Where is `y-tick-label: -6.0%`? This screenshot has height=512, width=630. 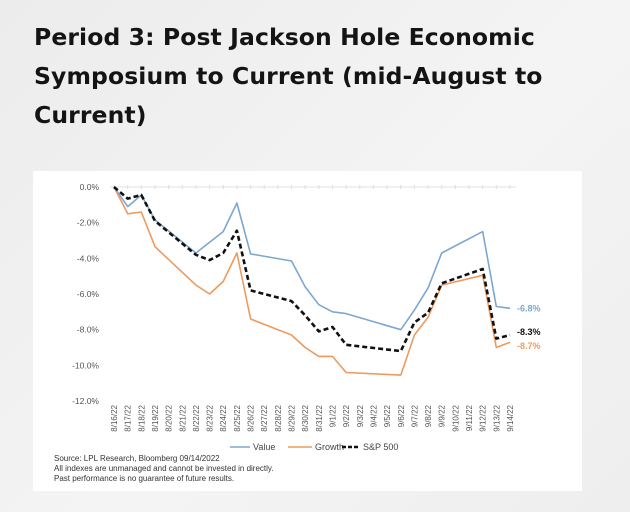 y-tick-label: -6.0% is located at coordinates (88, 294).